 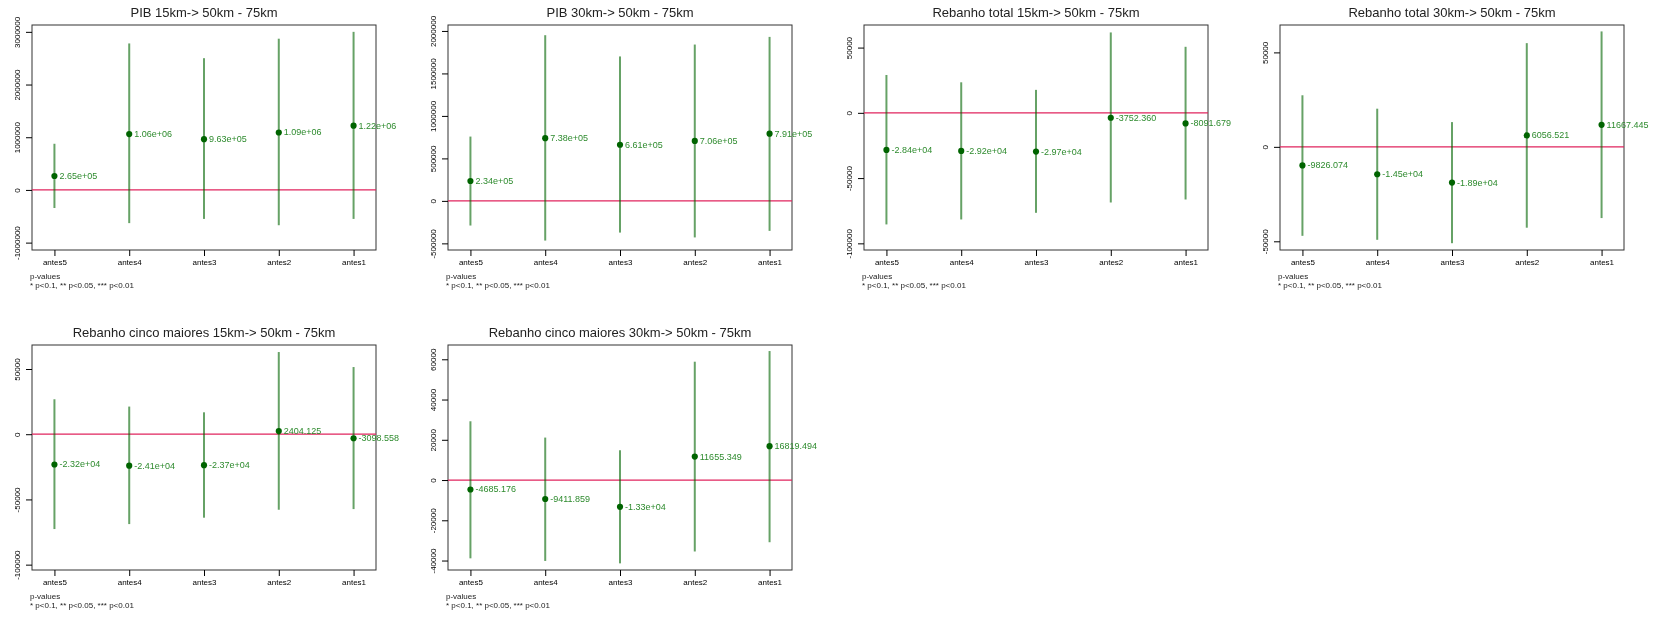 What do you see at coordinates (1211, 123) in the screenshot?
I see `data-label: -8091.679` at bounding box center [1211, 123].